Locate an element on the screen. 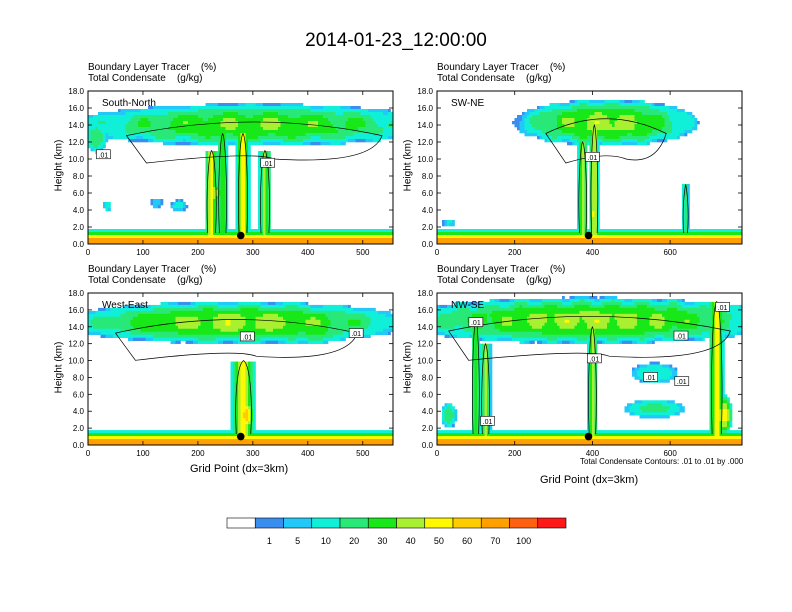  tracer-cell-1983 is located at coordinates (244, 210).